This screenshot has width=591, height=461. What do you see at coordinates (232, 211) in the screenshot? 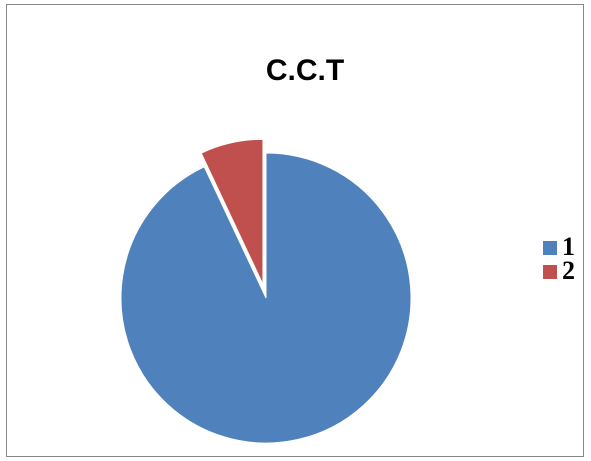
I see `pie-slice` at bounding box center [232, 211].